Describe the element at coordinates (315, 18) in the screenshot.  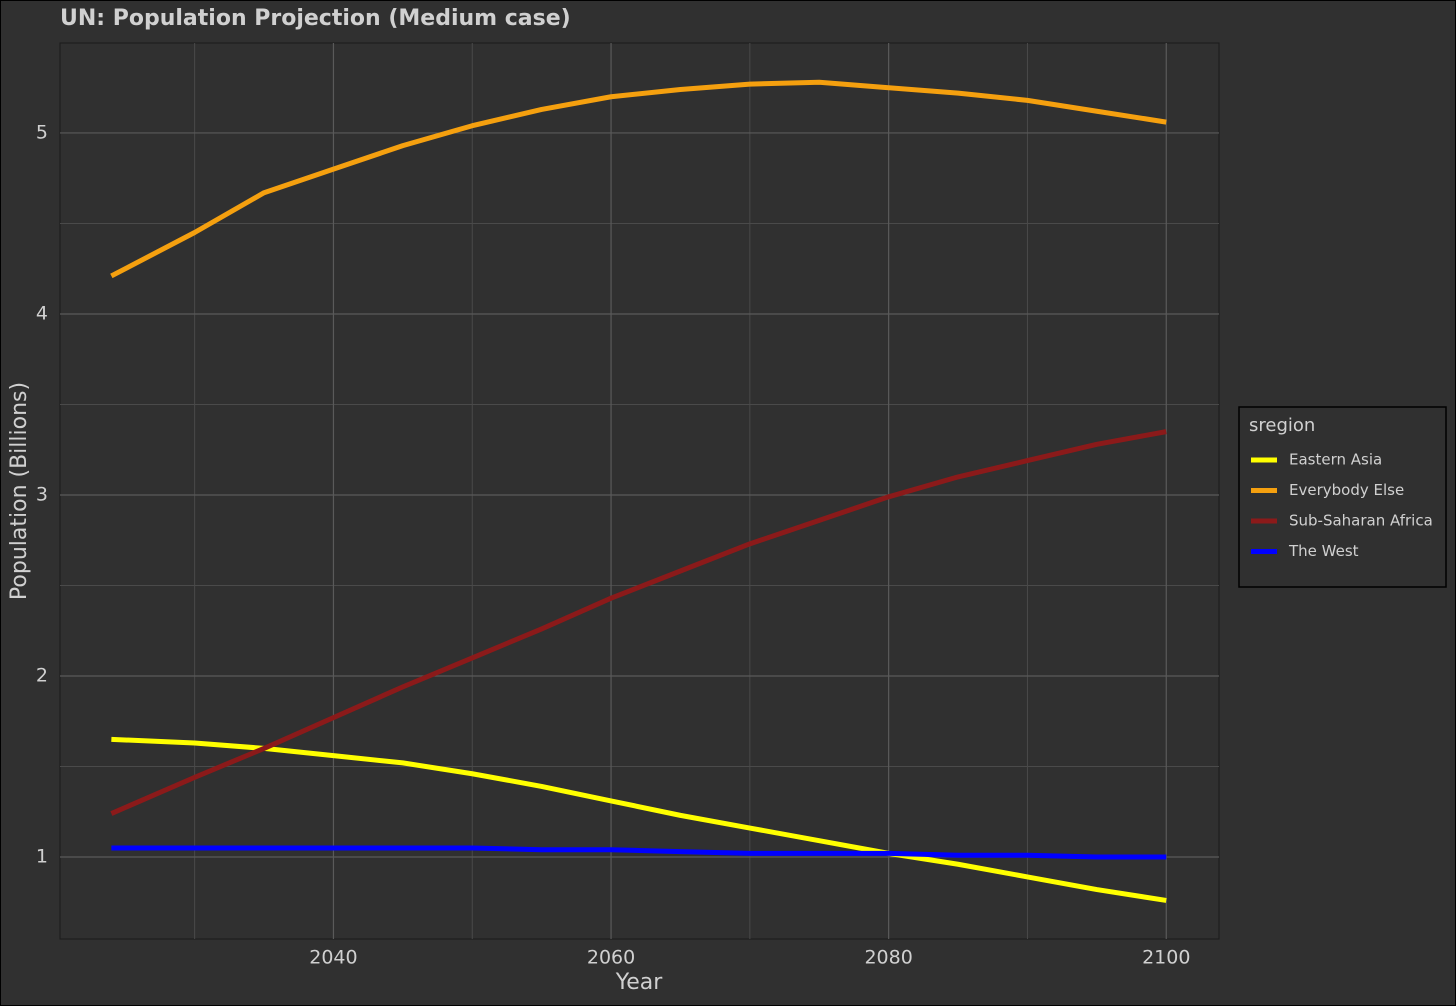
I see `chart-title: UN: Population Projection (Medium case)` at that location.